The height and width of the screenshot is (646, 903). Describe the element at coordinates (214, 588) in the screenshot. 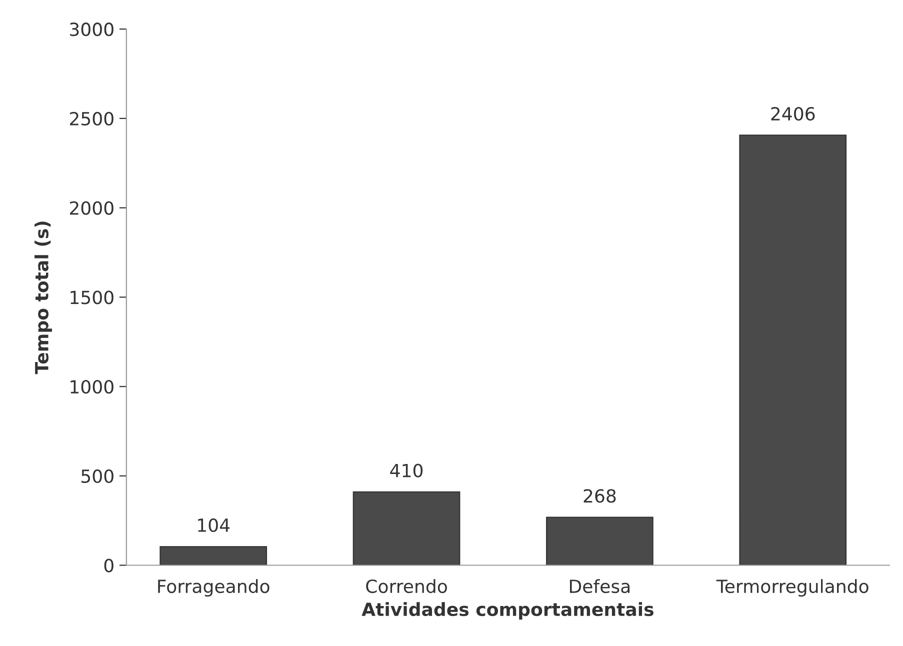

I see `x-tick-label: Forrageando` at that location.